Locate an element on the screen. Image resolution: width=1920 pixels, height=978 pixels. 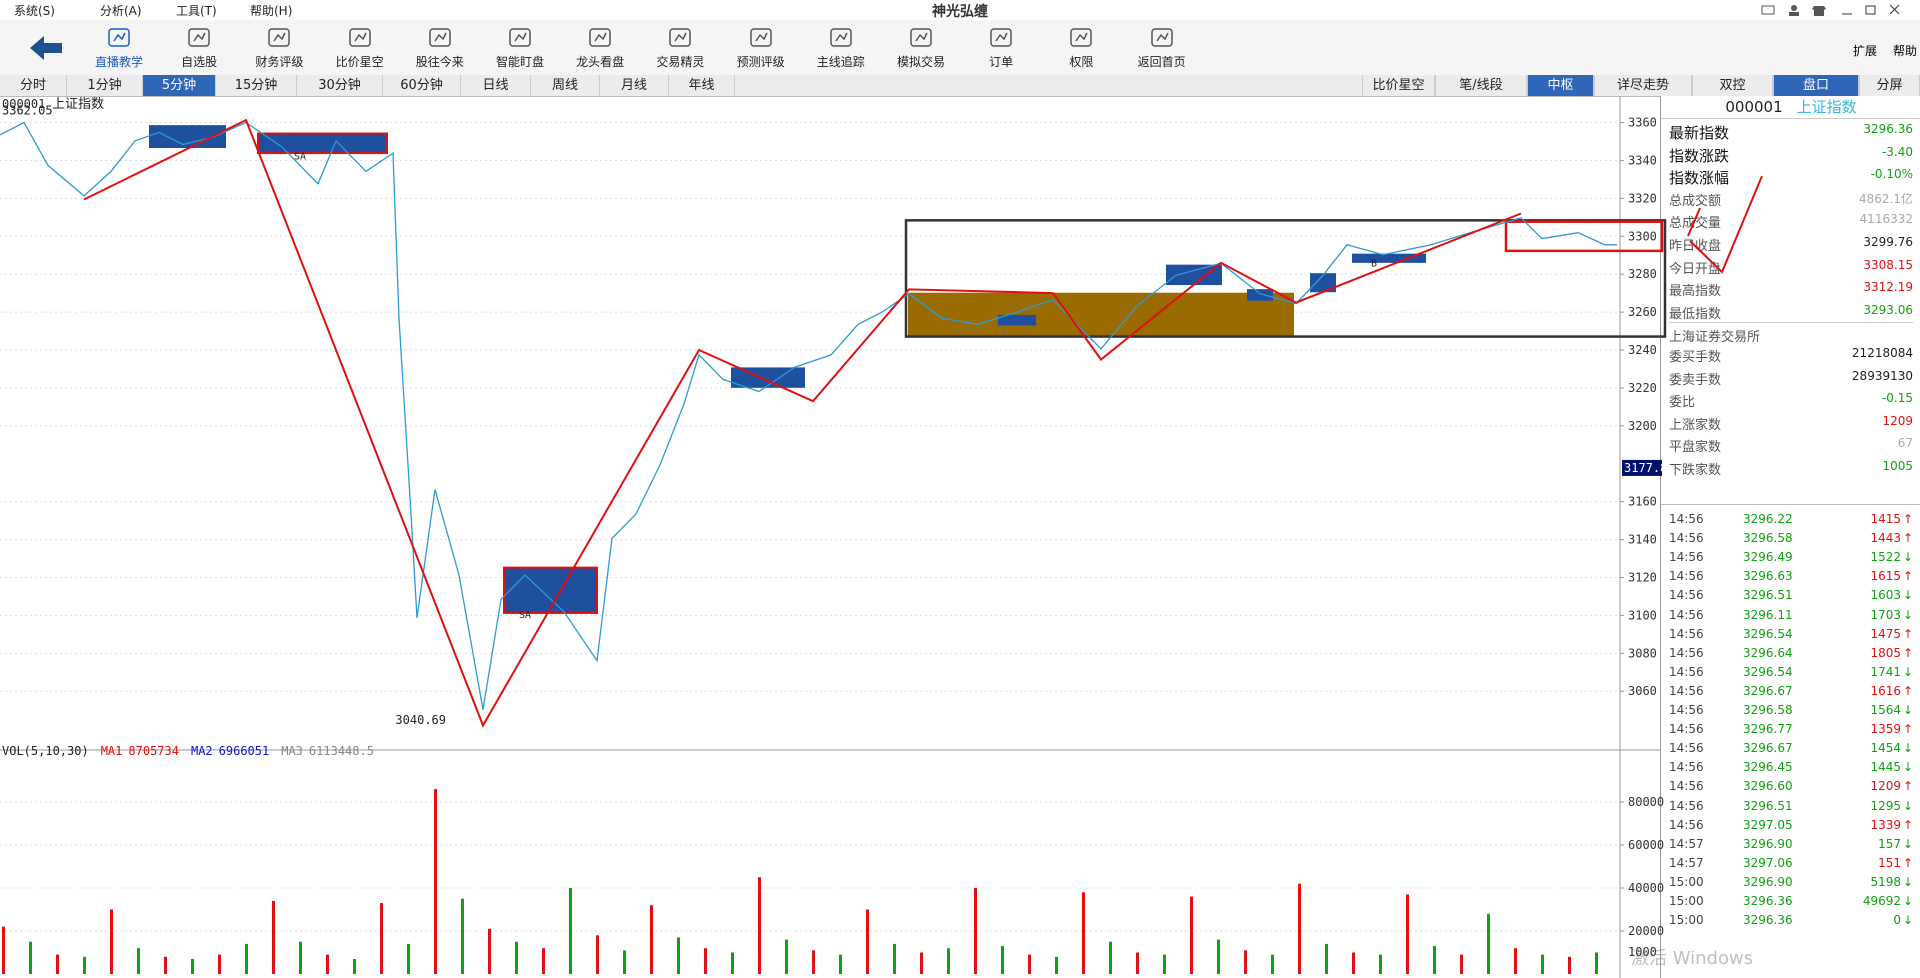
view-tab: 盘口 is located at coordinates (1816, 85).